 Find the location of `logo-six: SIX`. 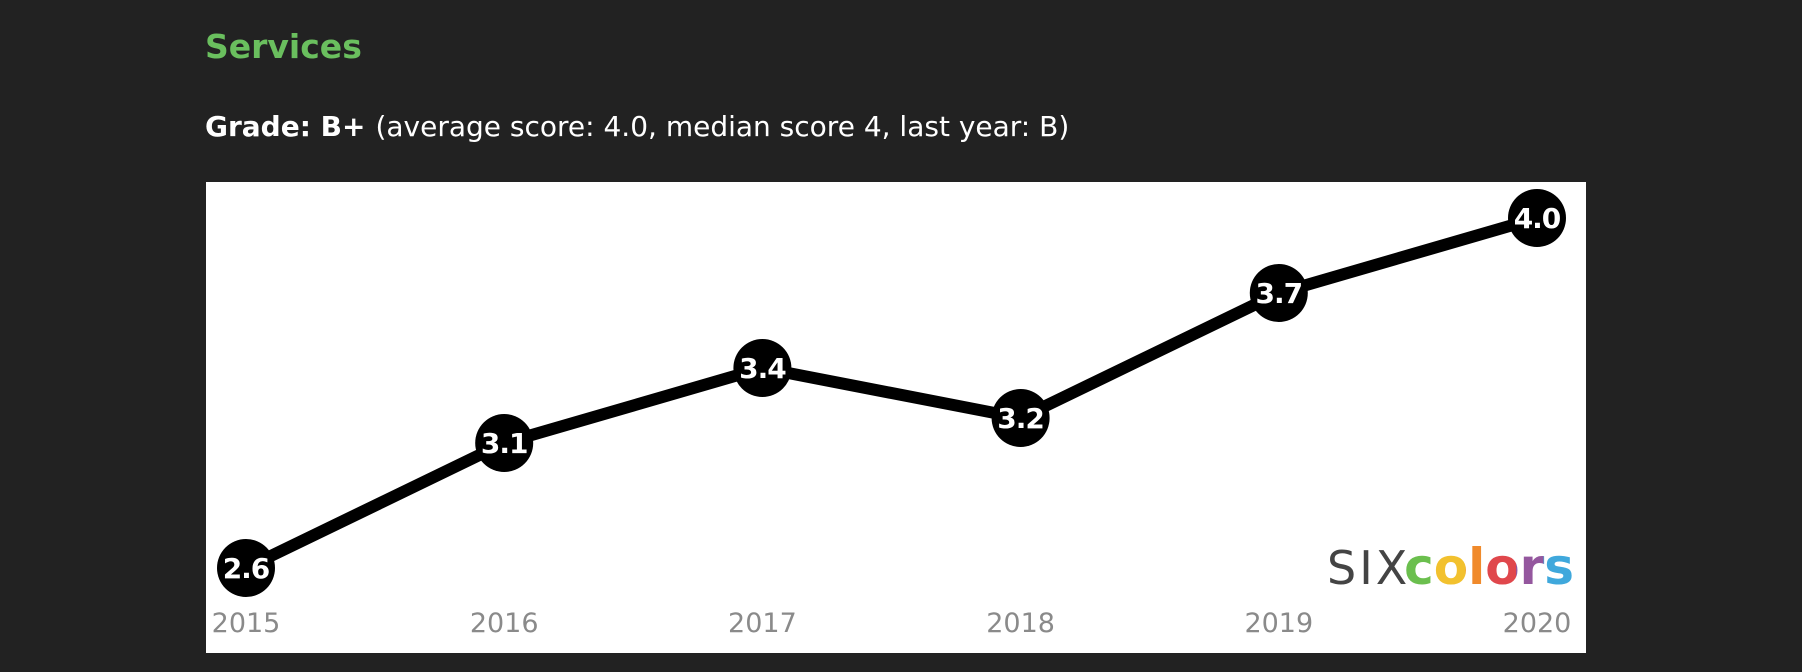

logo-six: SIX is located at coordinates (1368, 568).